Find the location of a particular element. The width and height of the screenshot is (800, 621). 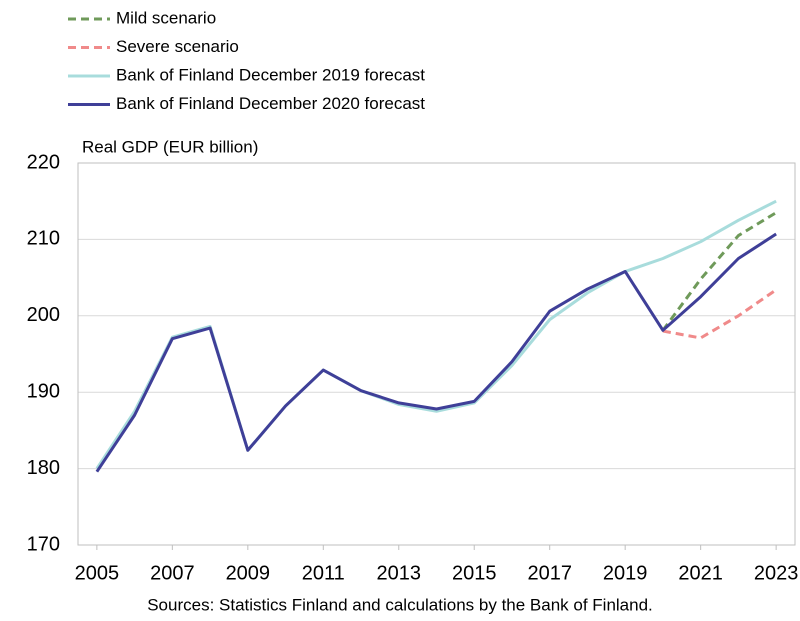

legend-label: Severe scenario is located at coordinates (177, 46).